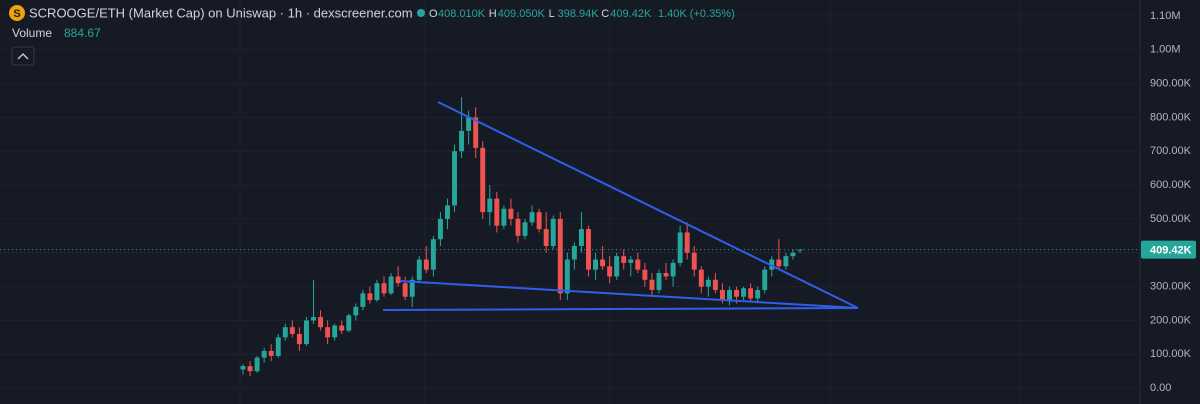 This screenshot has height=404, width=1200. I want to click on ohlc-key: H, so click(493, 14).